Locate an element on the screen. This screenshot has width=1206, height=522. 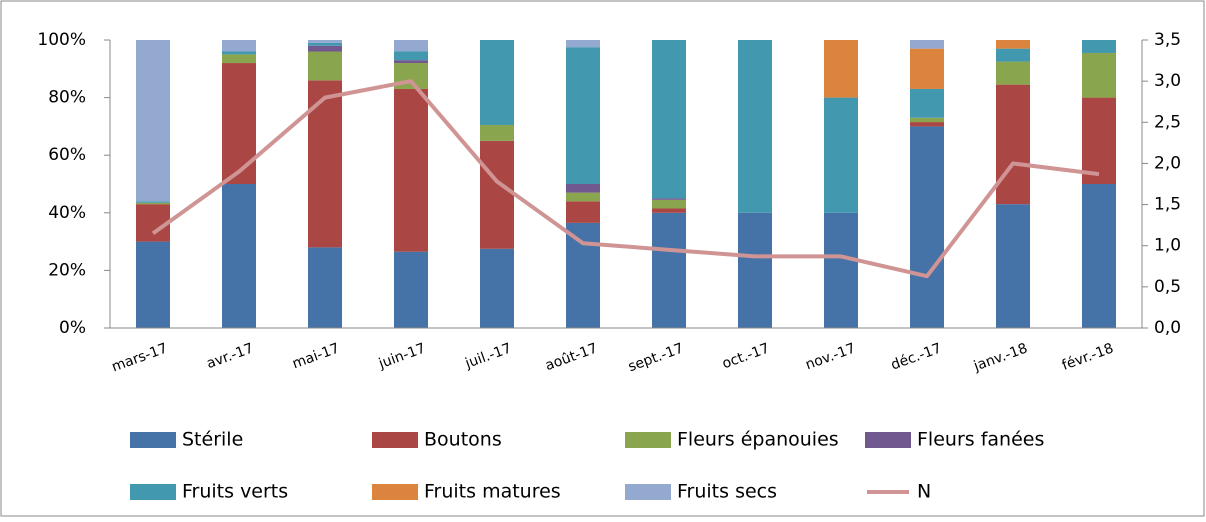
legend-label: N is located at coordinates (924, 492).